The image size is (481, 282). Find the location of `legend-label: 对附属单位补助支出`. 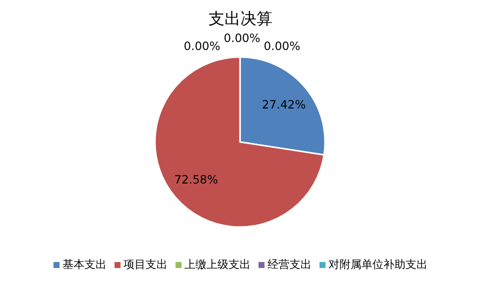

legend-label: 对附属单位补助支出 is located at coordinates (378, 264).